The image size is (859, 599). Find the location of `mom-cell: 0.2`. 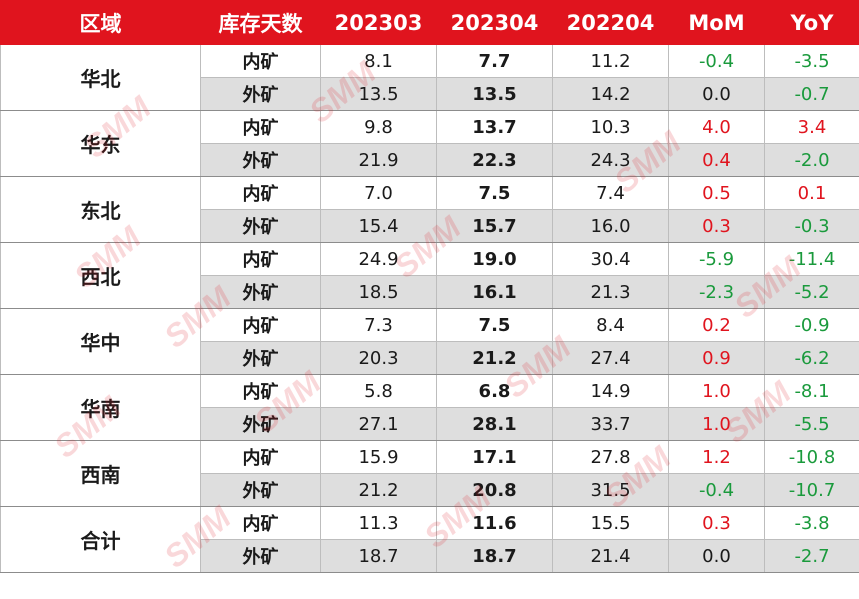

mom-cell: 0.2 is located at coordinates (717, 325).